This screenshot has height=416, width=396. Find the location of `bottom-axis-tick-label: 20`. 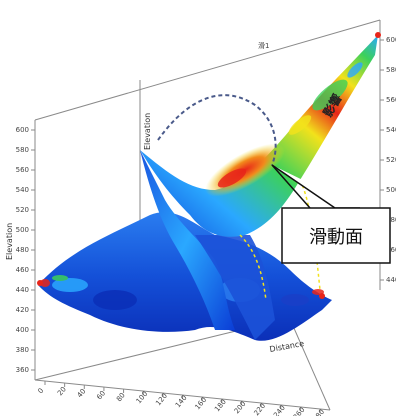

bottom-axis-tick-label: 20 is located at coordinates (62, 391).